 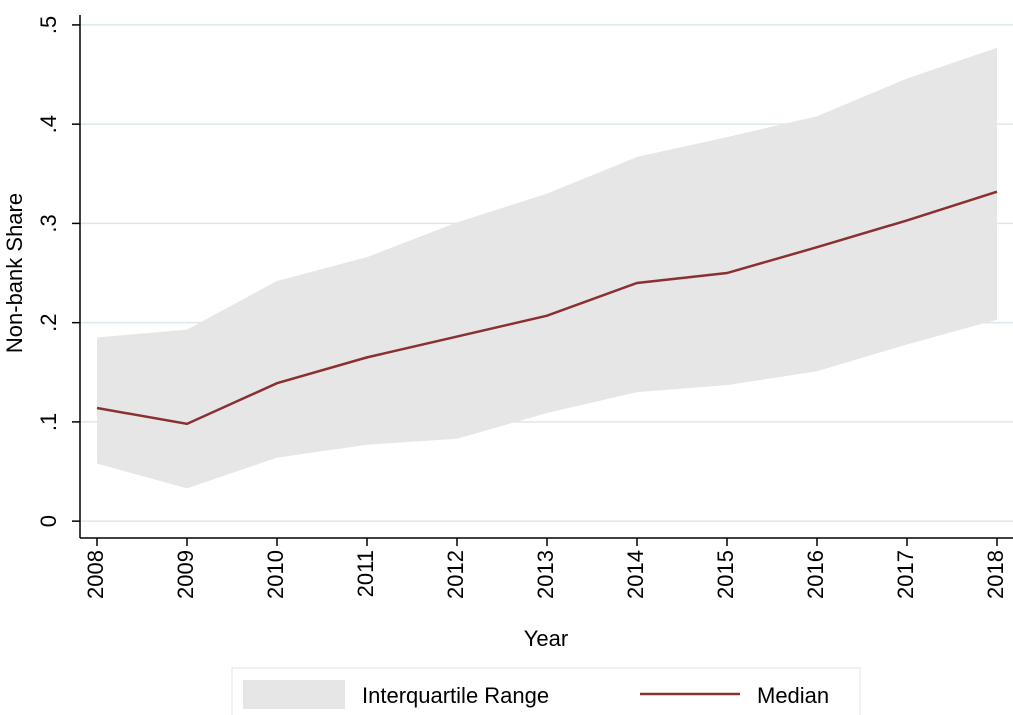 What do you see at coordinates (725, 574) in the screenshot?
I see `x-tick-label: 2015` at bounding box center [725, 574].